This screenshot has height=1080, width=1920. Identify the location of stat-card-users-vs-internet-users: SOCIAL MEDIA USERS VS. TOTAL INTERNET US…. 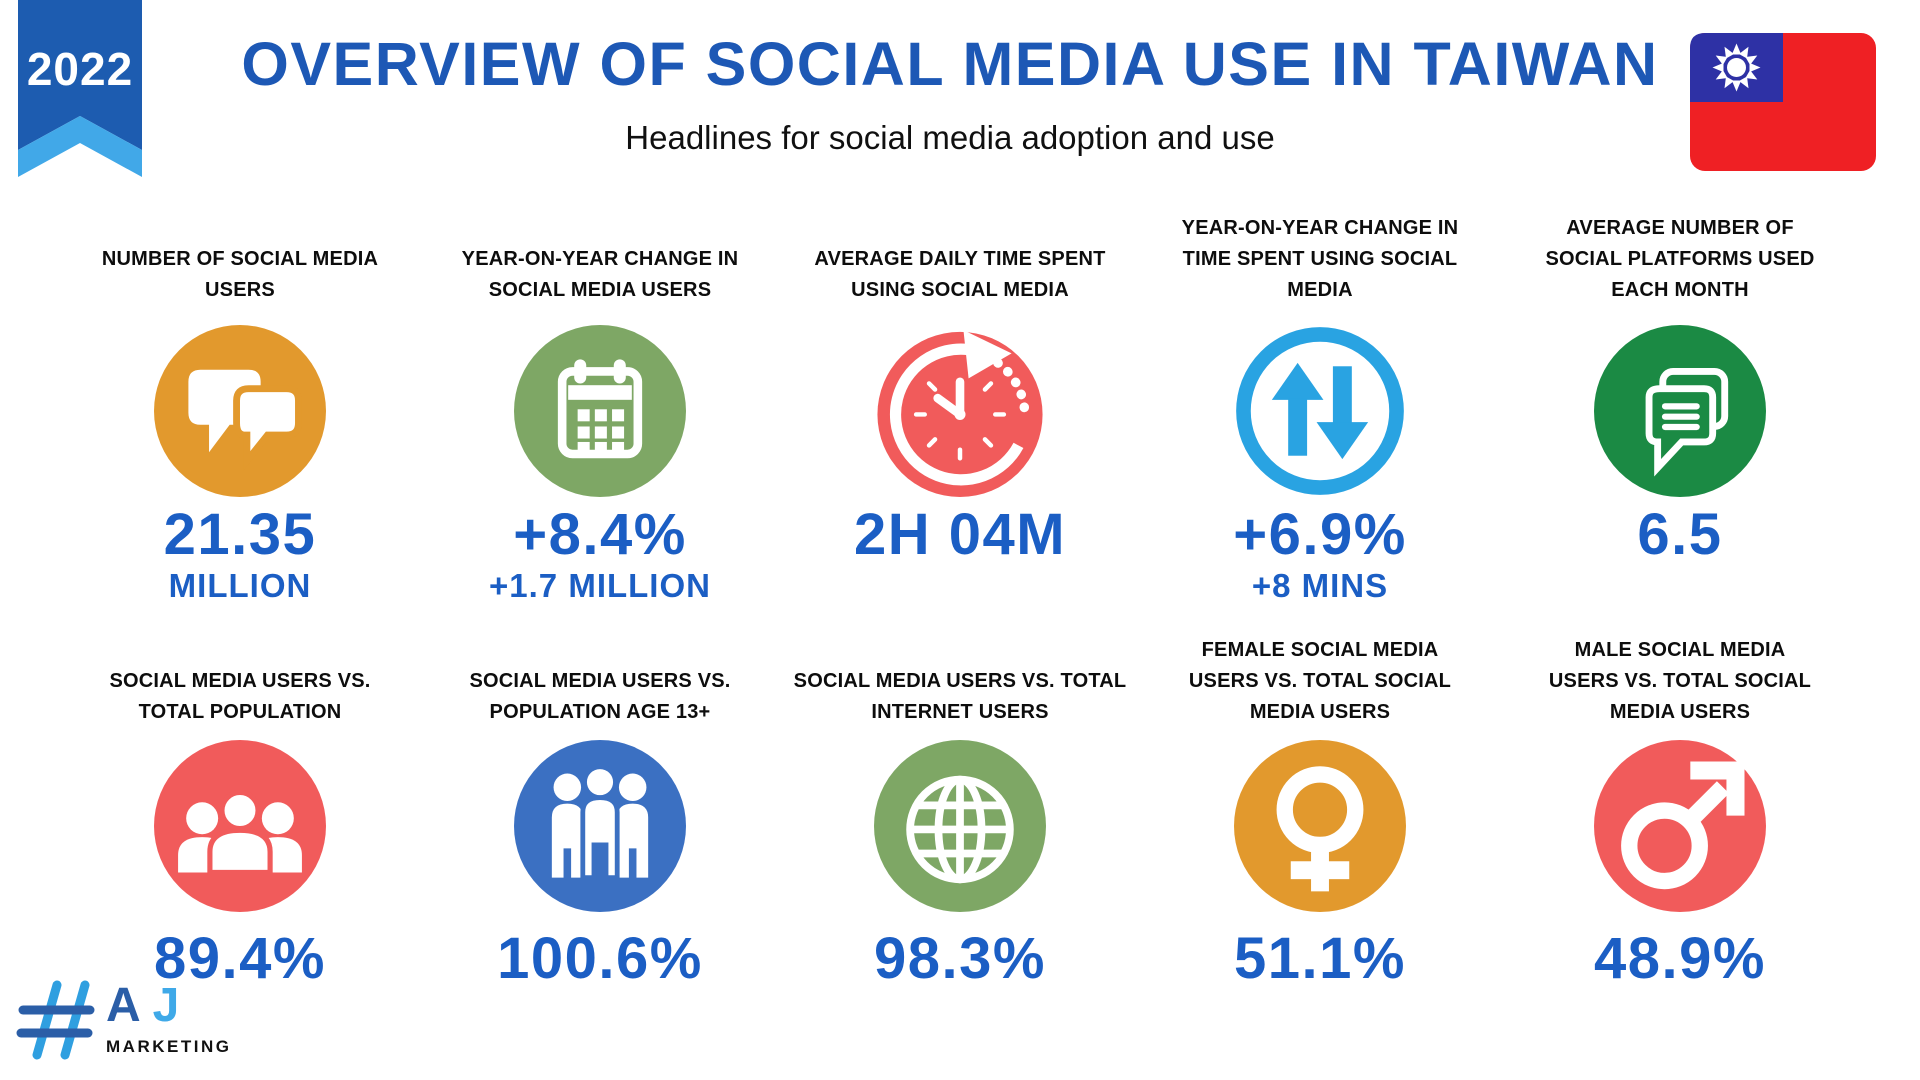
(960, 807).